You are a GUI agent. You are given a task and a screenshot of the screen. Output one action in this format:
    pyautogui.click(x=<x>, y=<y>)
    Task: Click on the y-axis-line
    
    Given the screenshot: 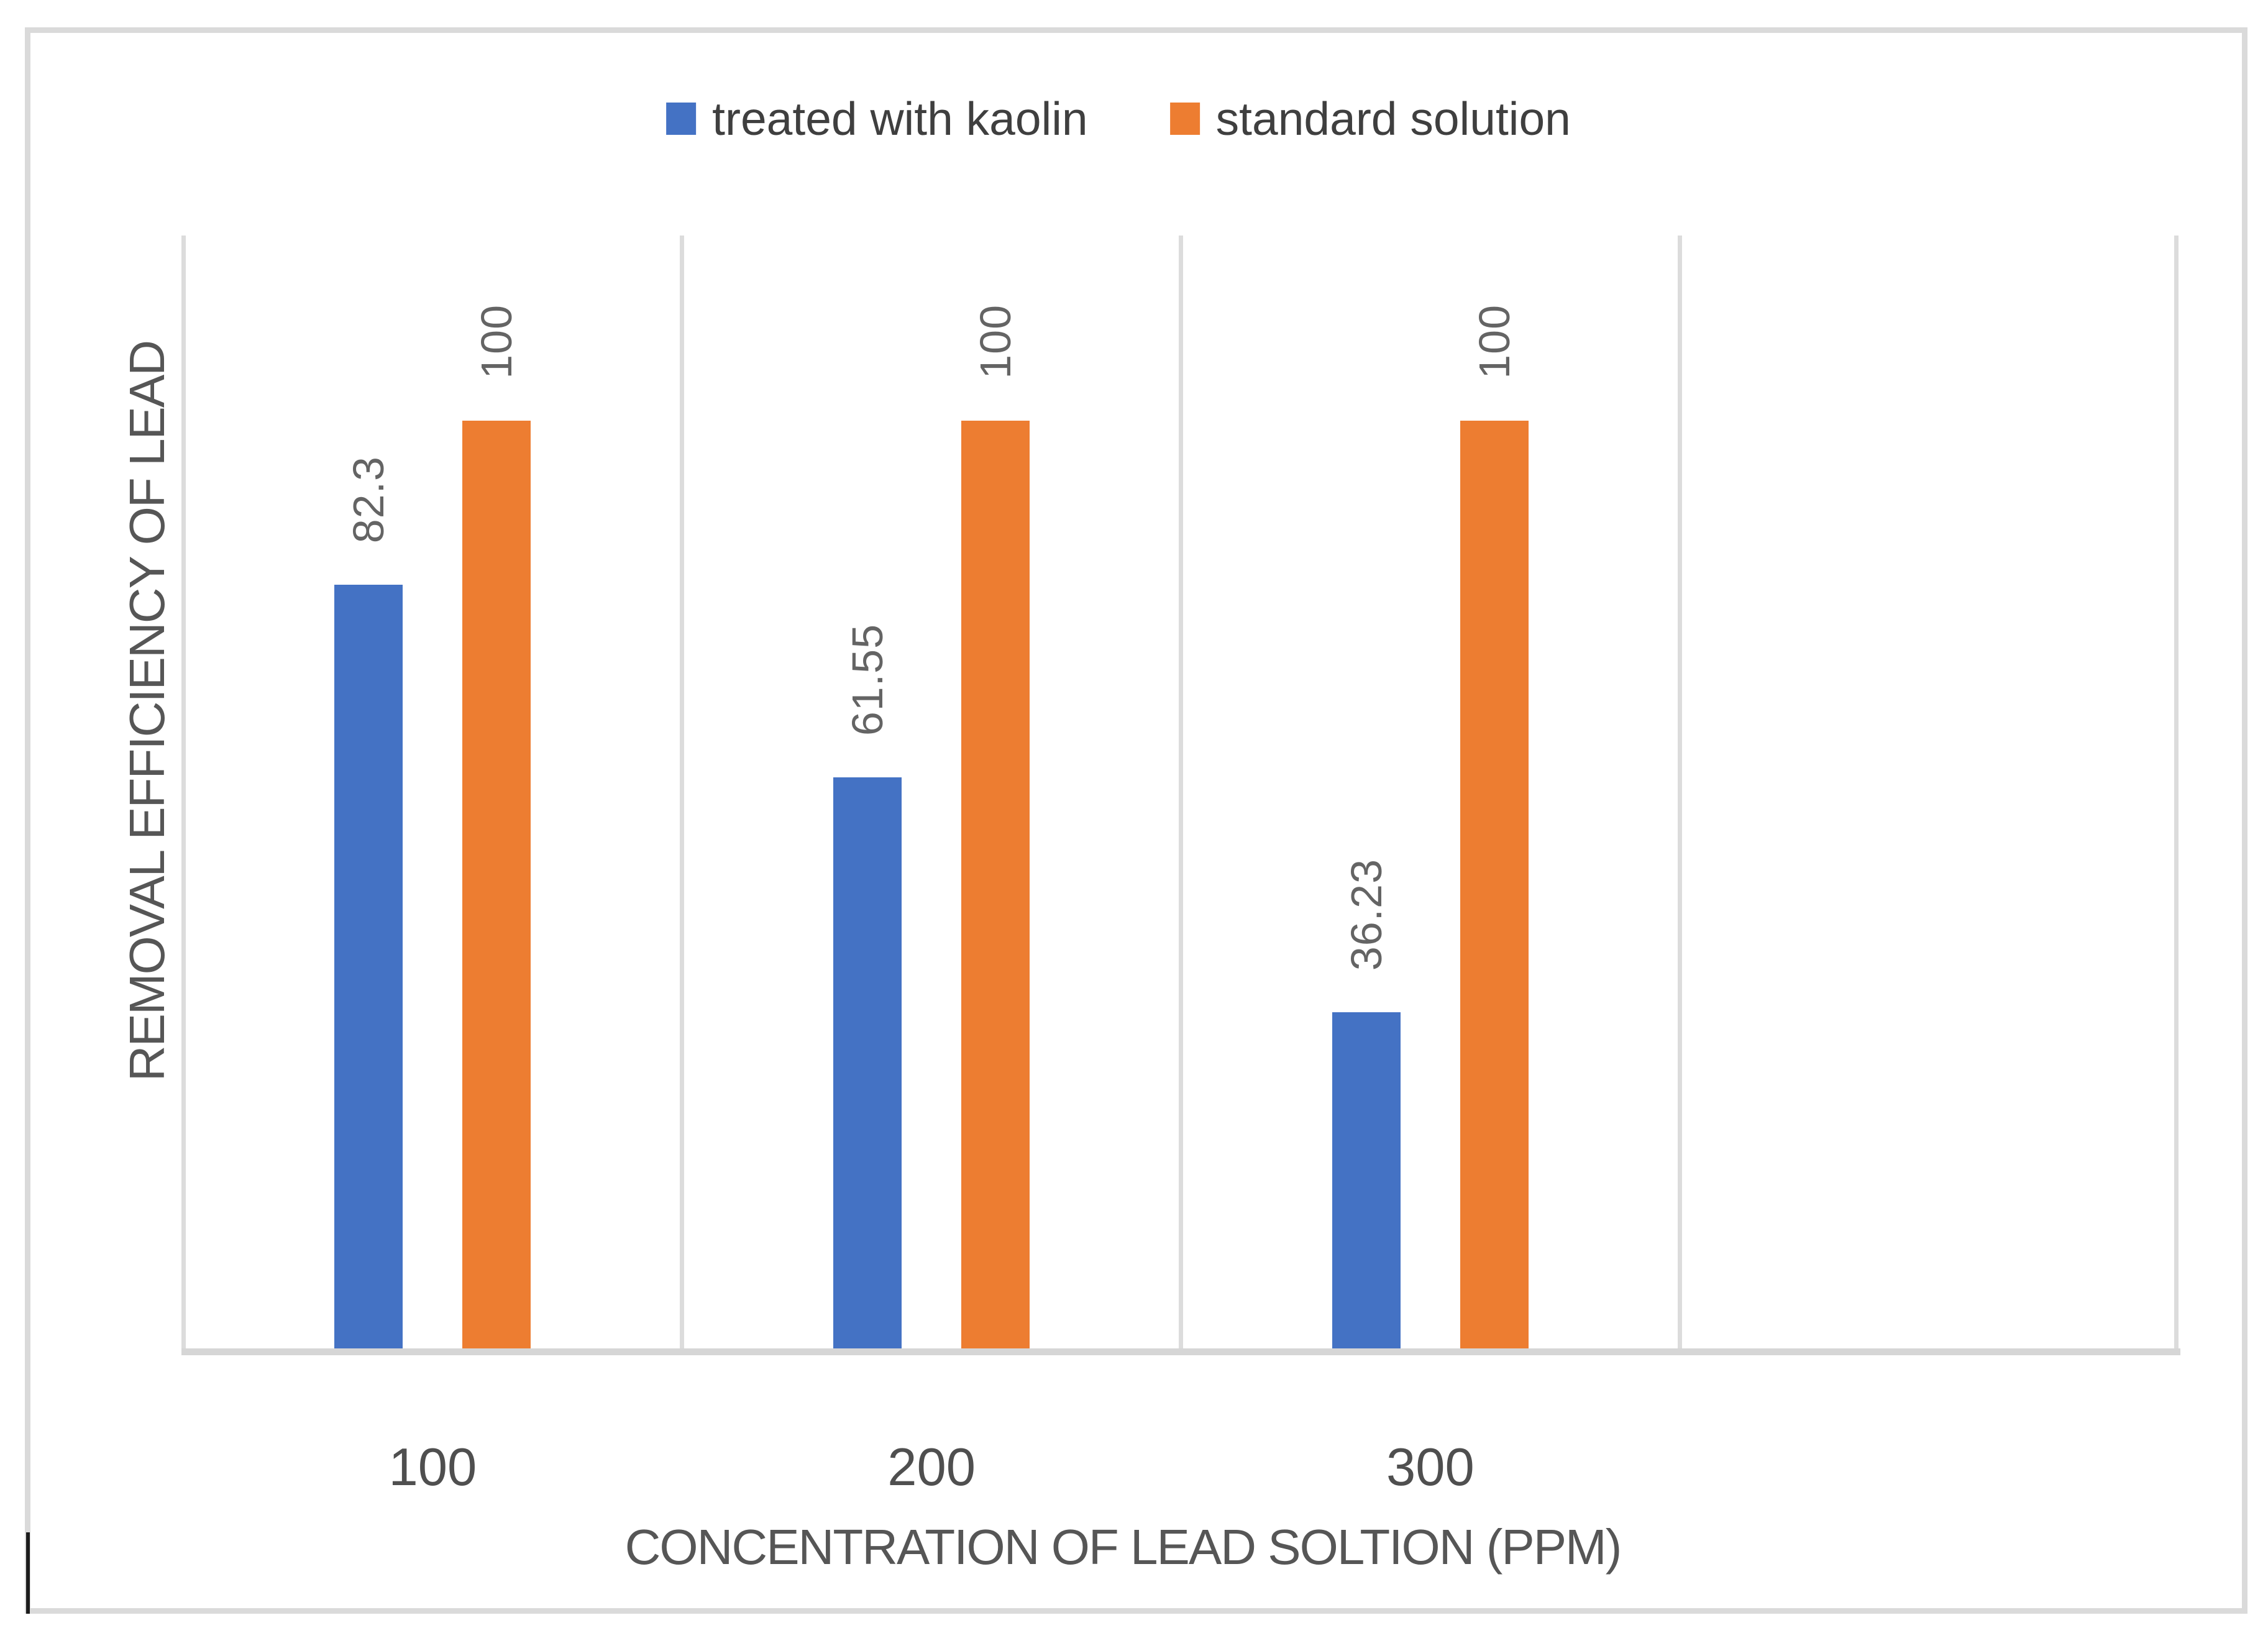 What is the action you would take?
    pyautogui.click(x=184, y=792)
    